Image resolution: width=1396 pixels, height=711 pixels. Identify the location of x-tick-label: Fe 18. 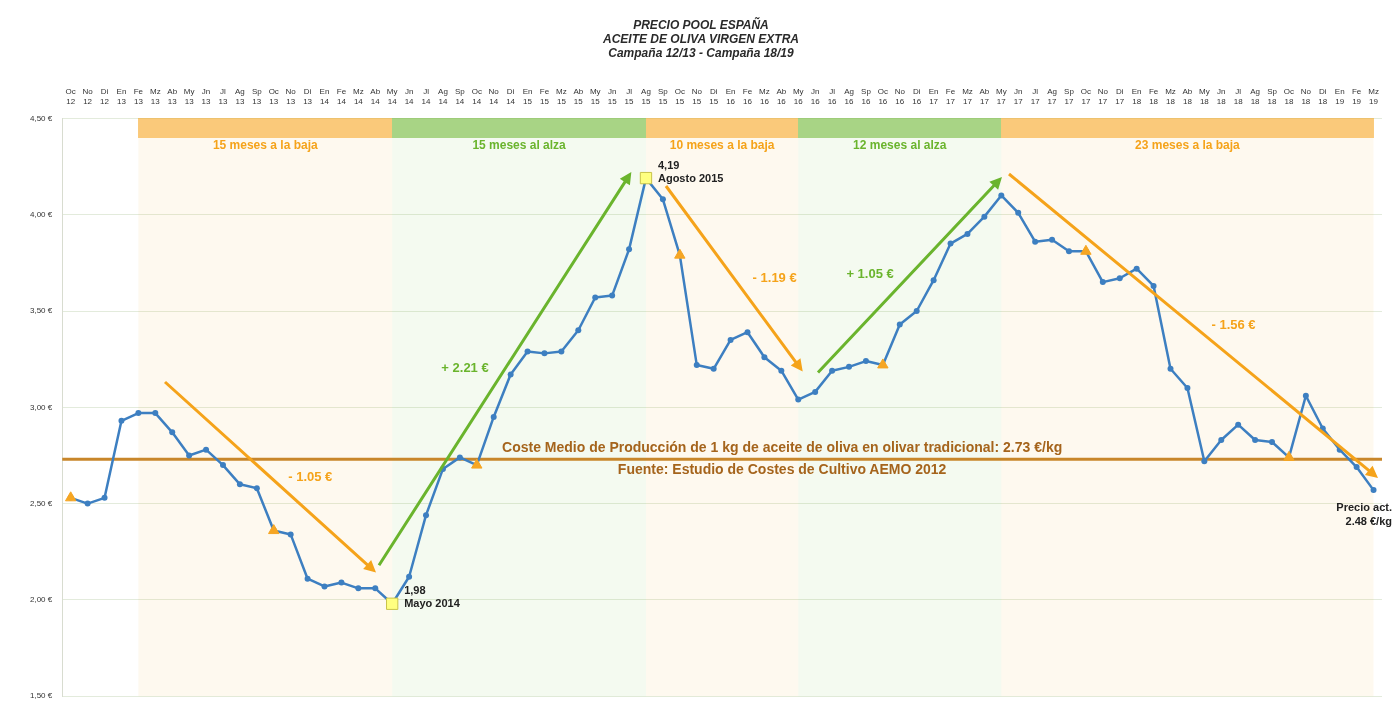
(1153, 96).